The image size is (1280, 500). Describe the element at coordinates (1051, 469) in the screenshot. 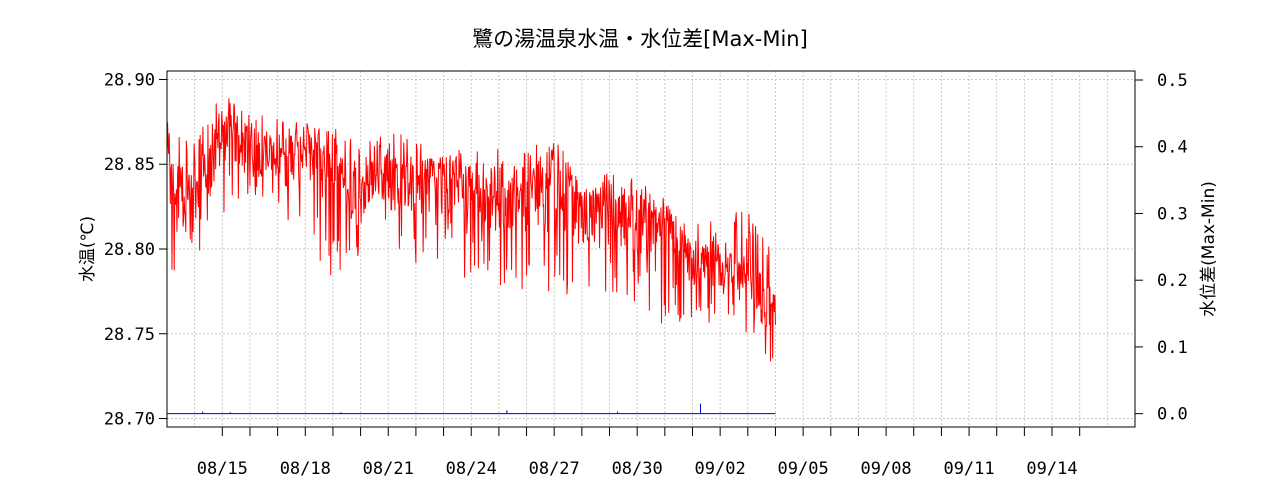

I see `x-tick-label: 09/14` at that location.